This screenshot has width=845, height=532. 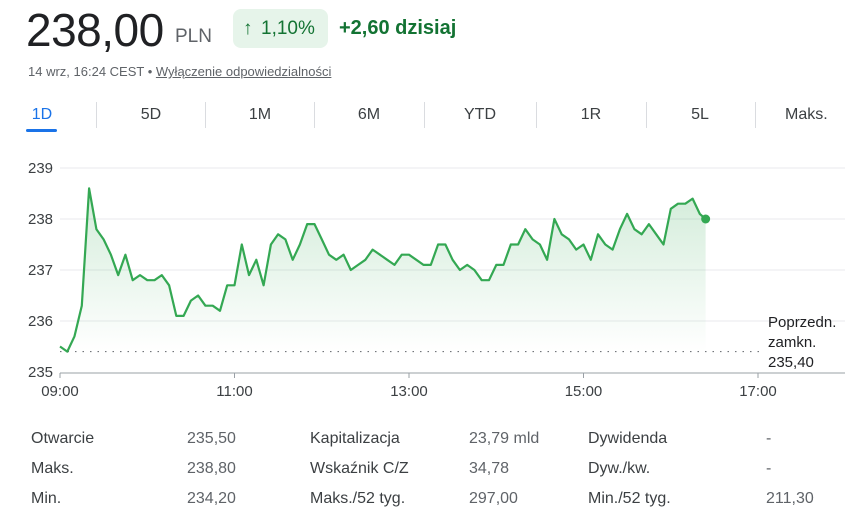 I want to click on tab-ytd: YTD, so click(x=480, y=114).